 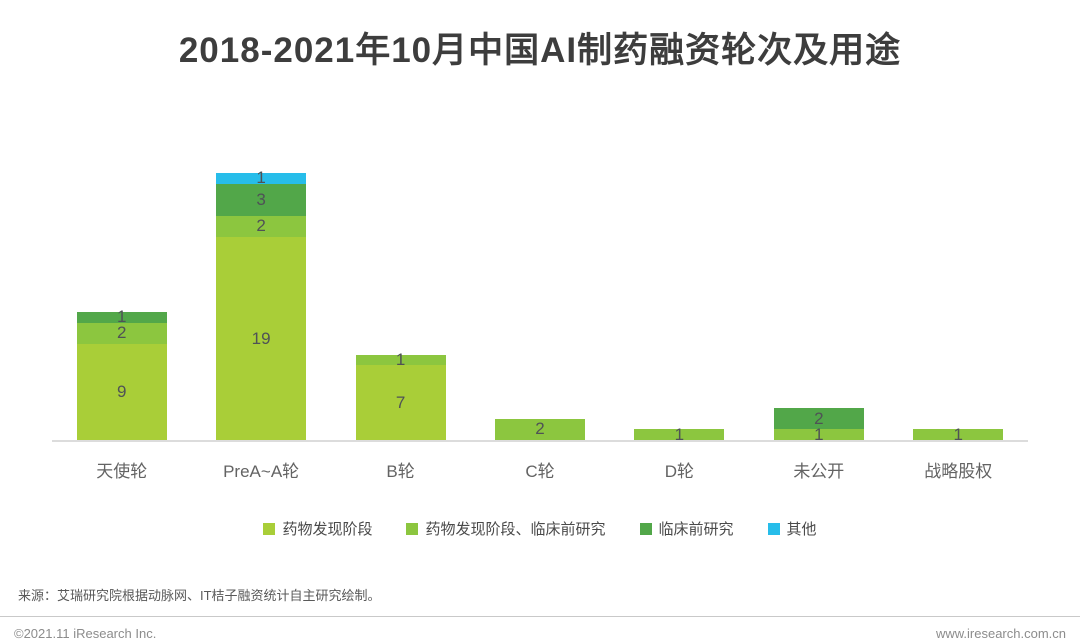 I want to click on legend-label: 药物发现阶段、临床前研究, so click(x=515, y=529).